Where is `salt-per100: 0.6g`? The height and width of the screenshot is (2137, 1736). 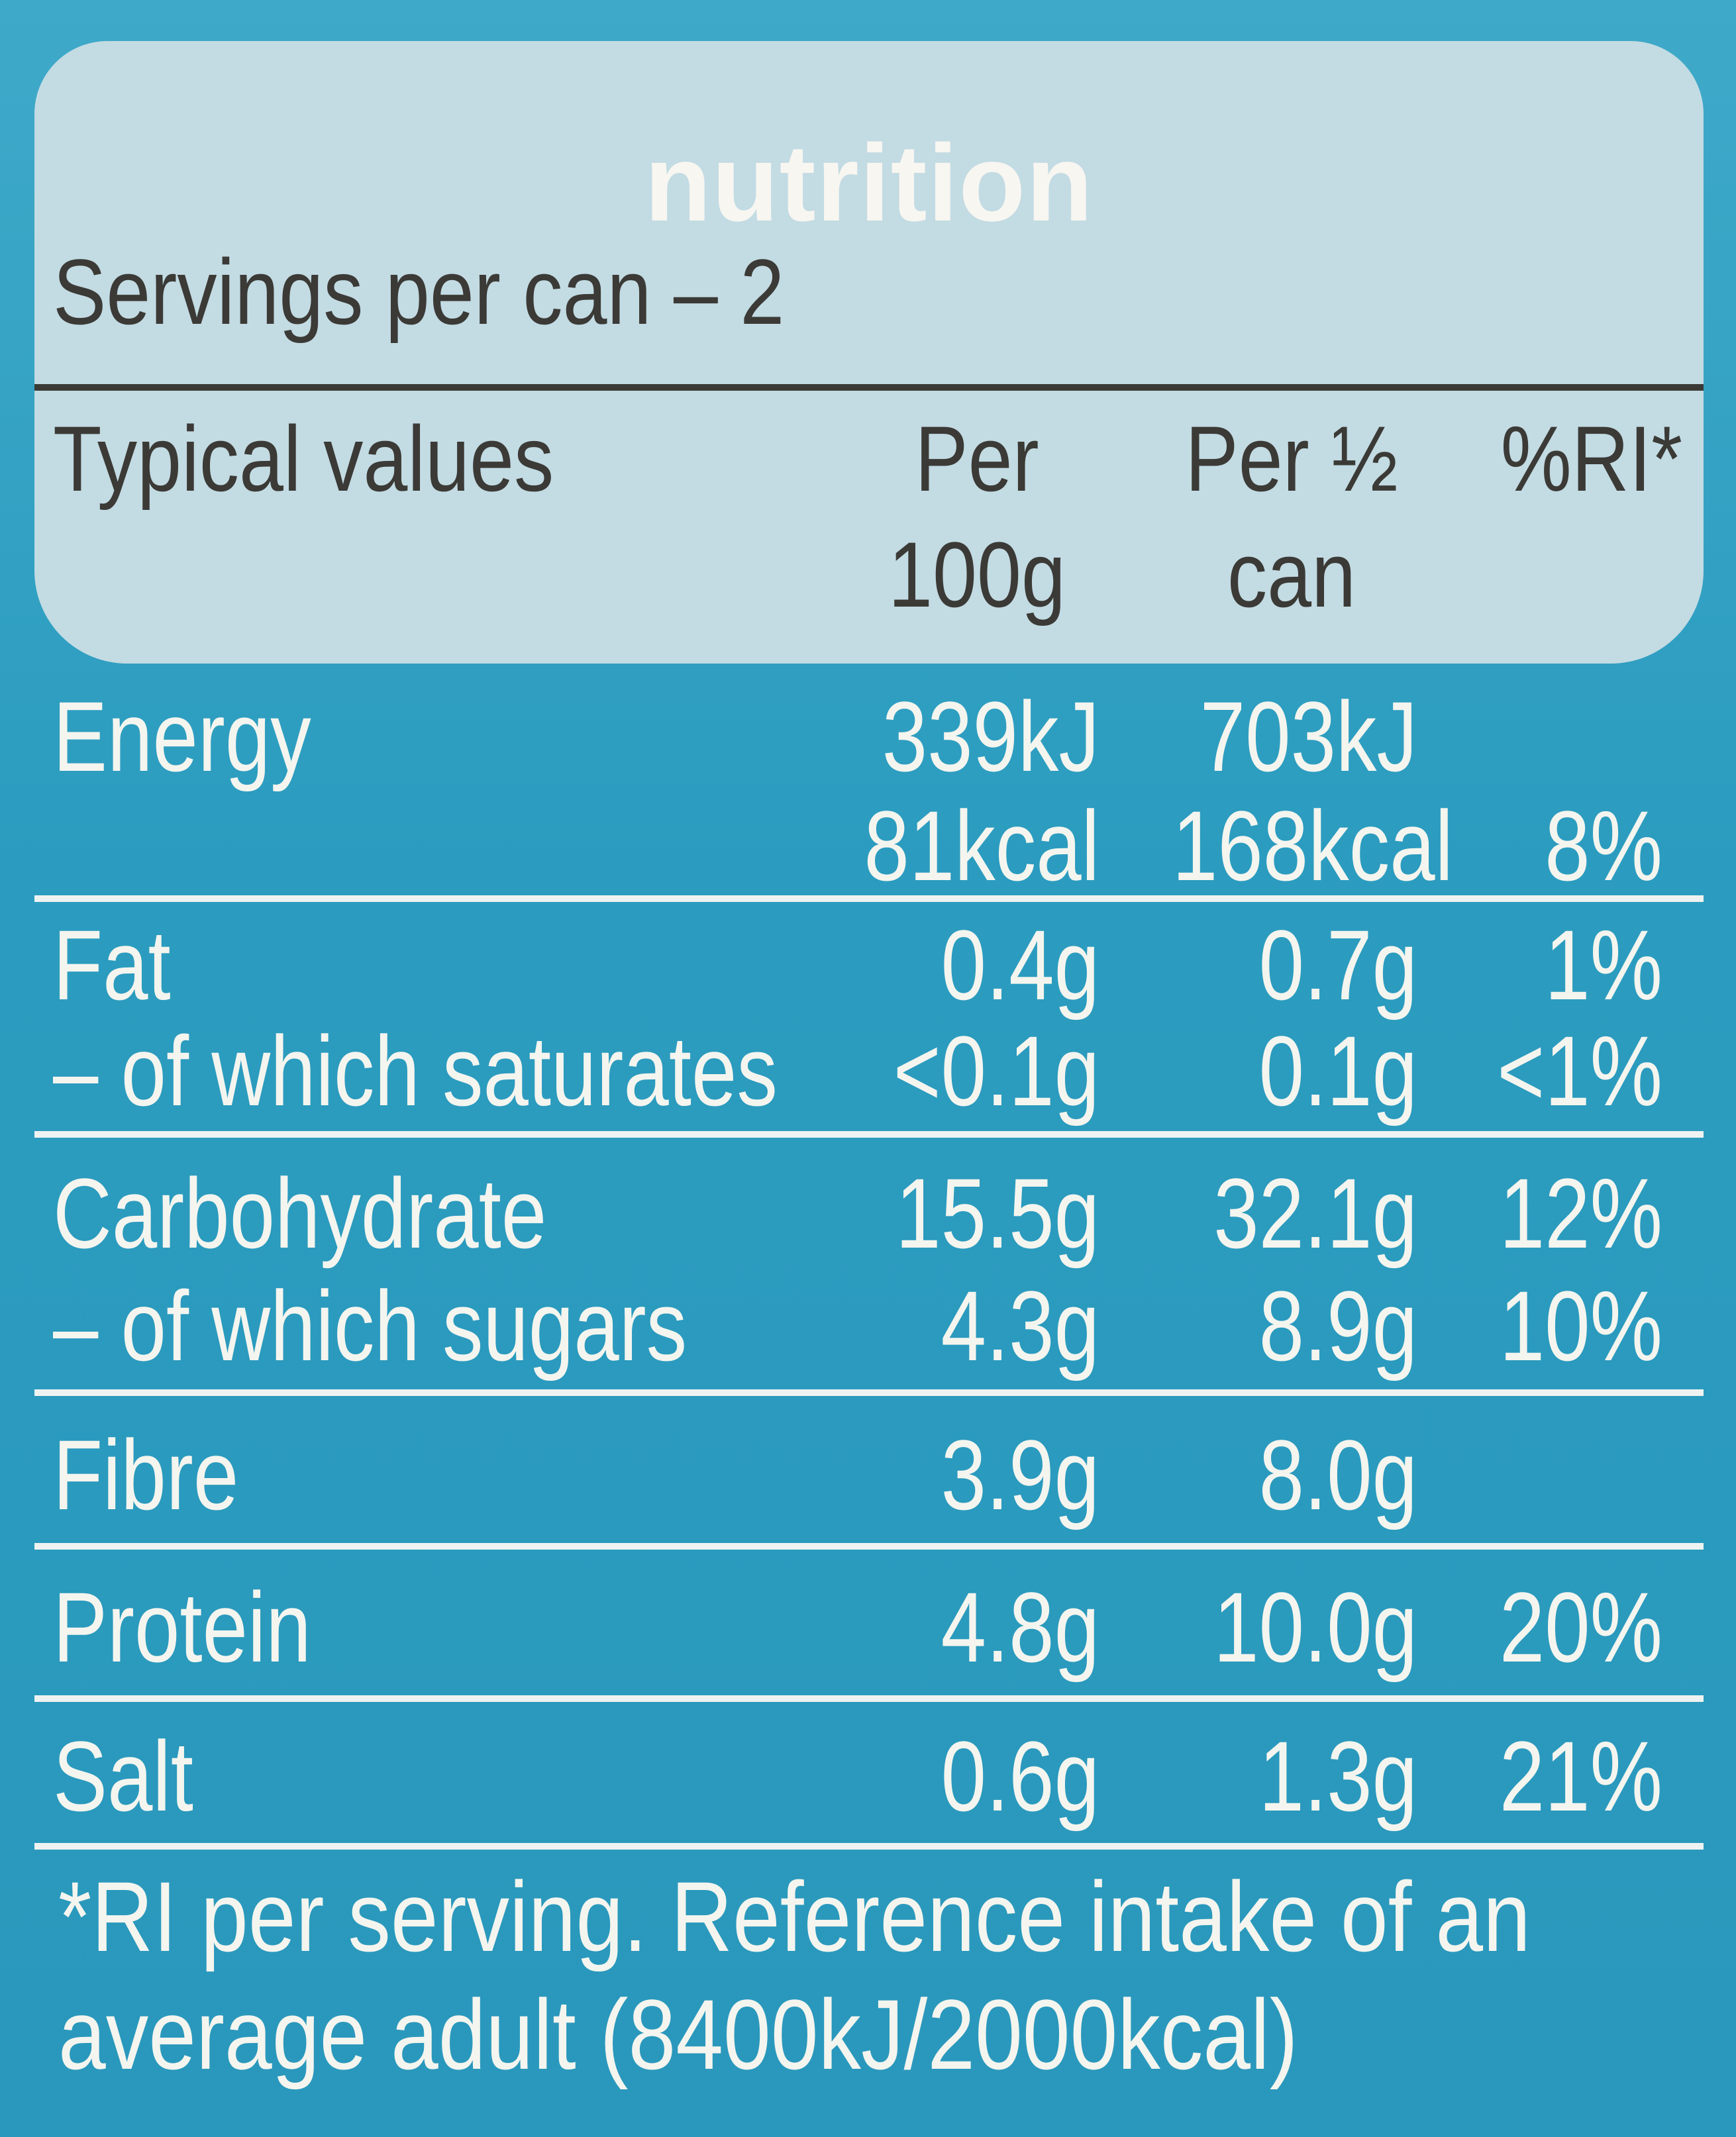 salt-per100: 0.6g is located at coordinates (1020, 1776).